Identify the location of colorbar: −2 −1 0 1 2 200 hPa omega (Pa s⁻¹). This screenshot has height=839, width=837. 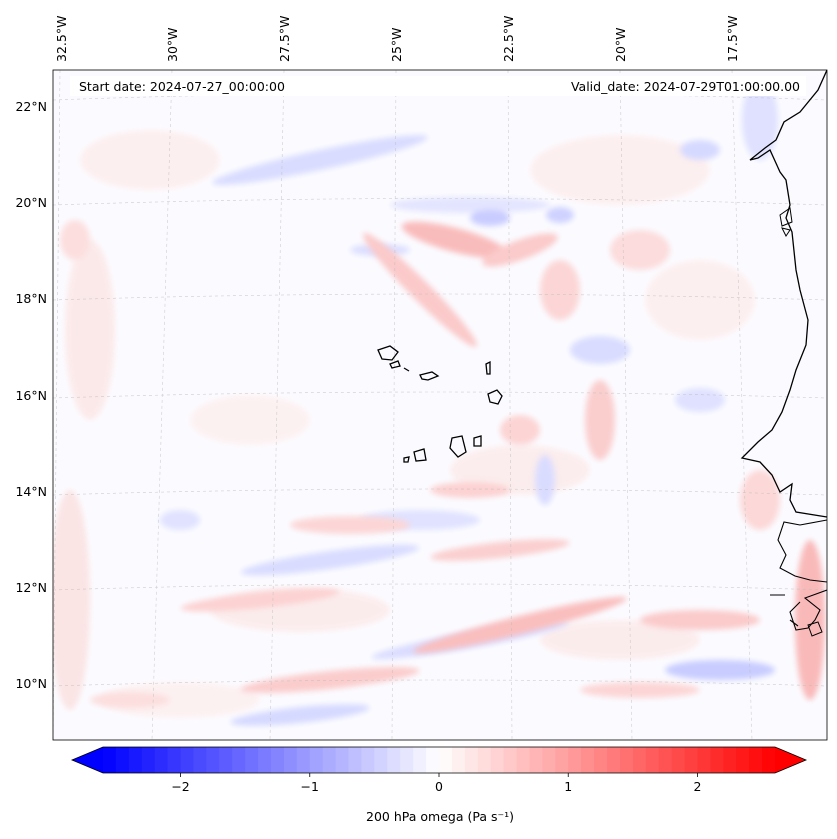
(439, 785).